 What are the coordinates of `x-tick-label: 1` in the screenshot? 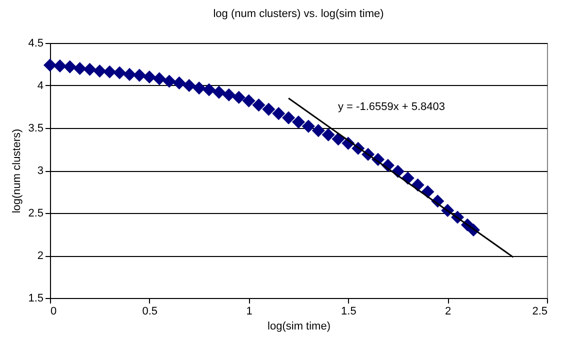 It's located at (249, 312).